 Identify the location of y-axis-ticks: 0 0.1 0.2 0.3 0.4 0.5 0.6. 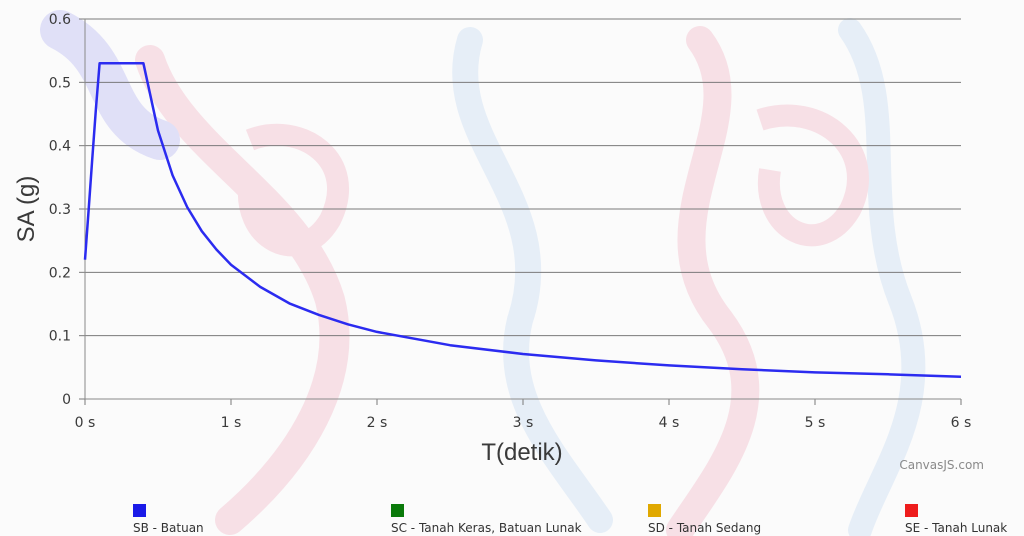
(67, 210).